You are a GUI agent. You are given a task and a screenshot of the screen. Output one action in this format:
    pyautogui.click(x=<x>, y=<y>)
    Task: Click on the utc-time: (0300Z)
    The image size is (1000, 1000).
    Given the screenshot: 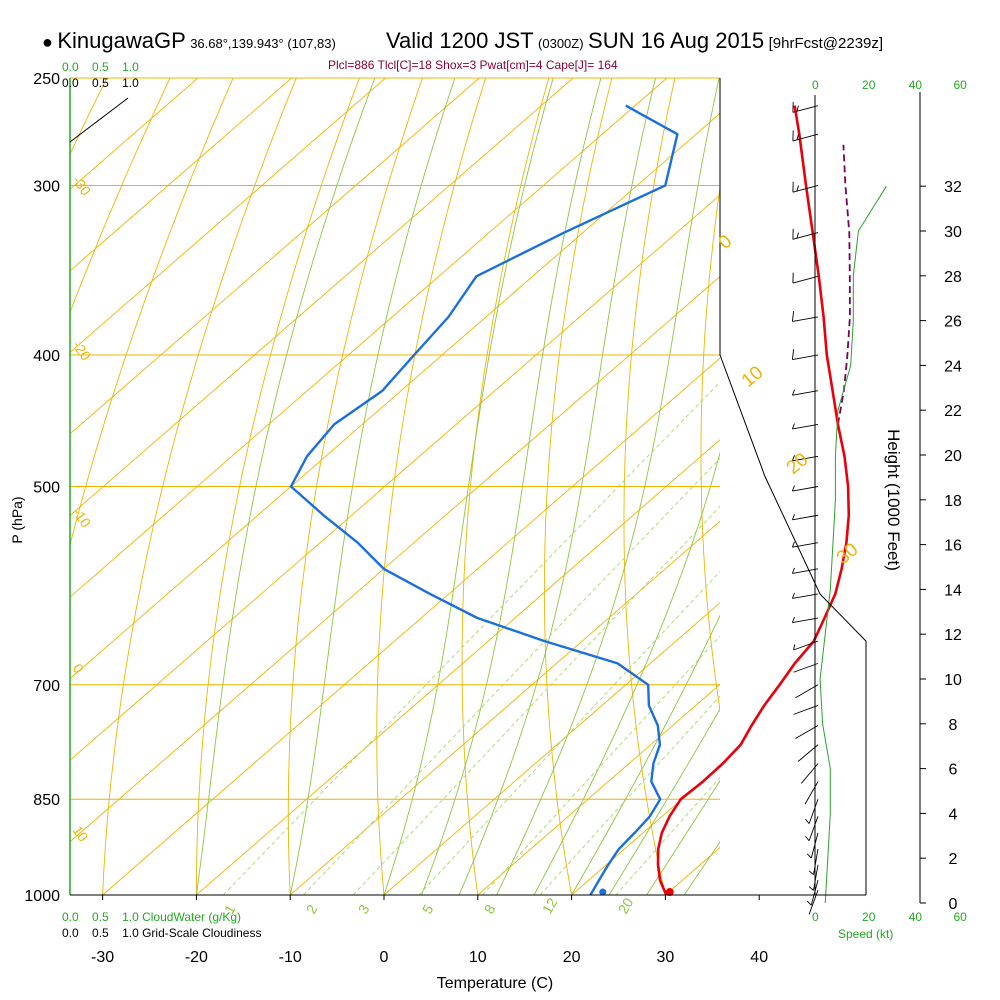 What is the action you would take?
    pyautogui.click(x=561, y=43)
    